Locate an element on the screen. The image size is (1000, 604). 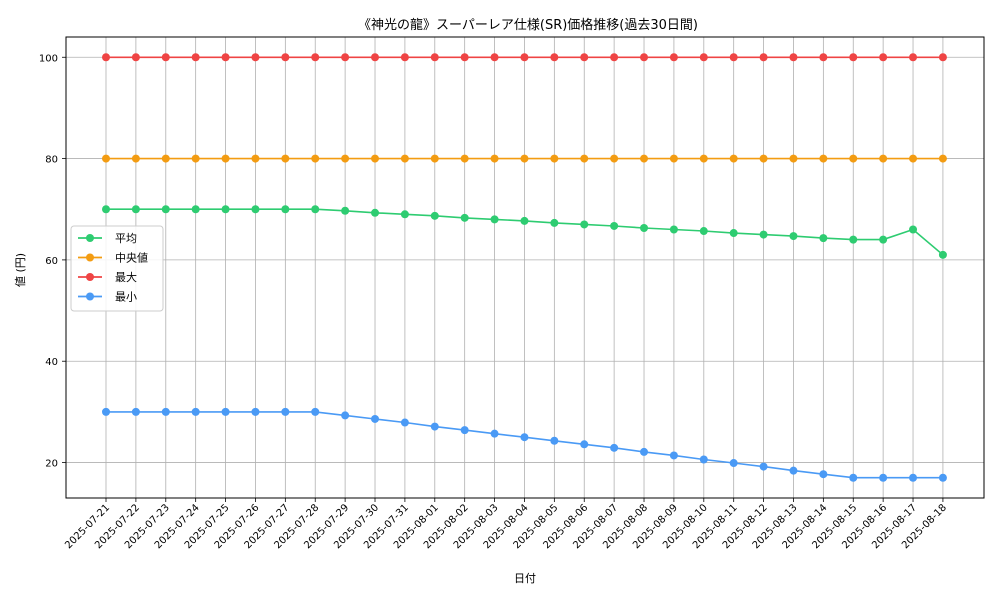
legend-label: 最大 is located at coordinates (126, 277).